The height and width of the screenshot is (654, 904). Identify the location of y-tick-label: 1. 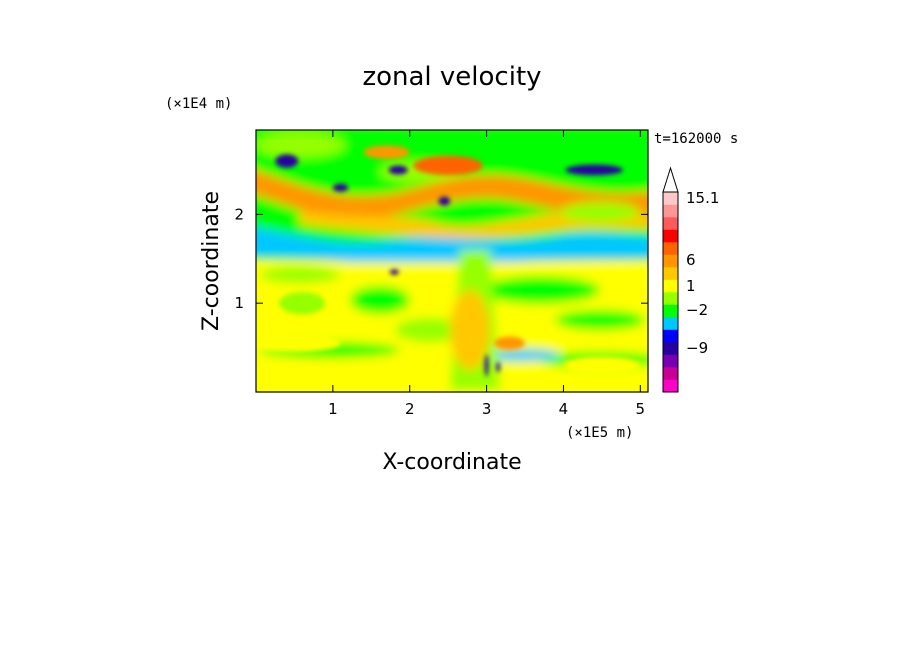
(239, 303).